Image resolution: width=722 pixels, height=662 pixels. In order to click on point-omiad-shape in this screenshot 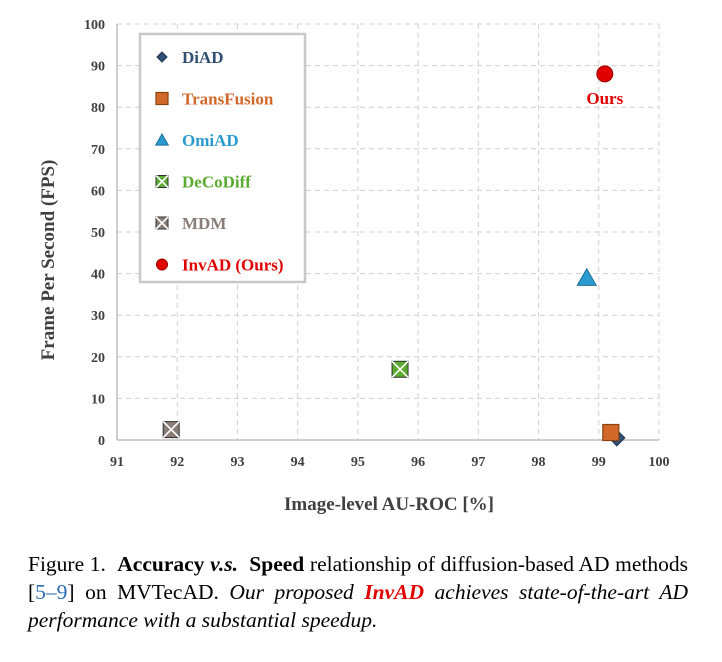, I will do `click(587, 276)`.